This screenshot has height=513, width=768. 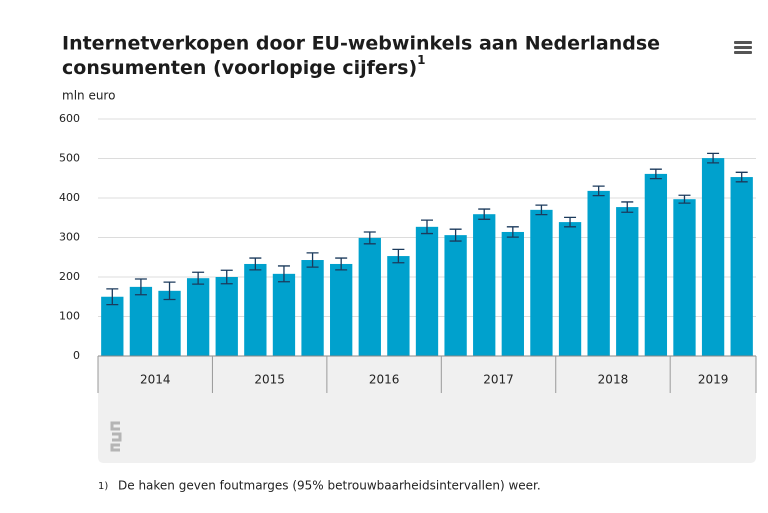 What do you see at coordinates (69, 316) in the screenshot?
I see `y-tick-label: 100` at bounding box center [69, 316].